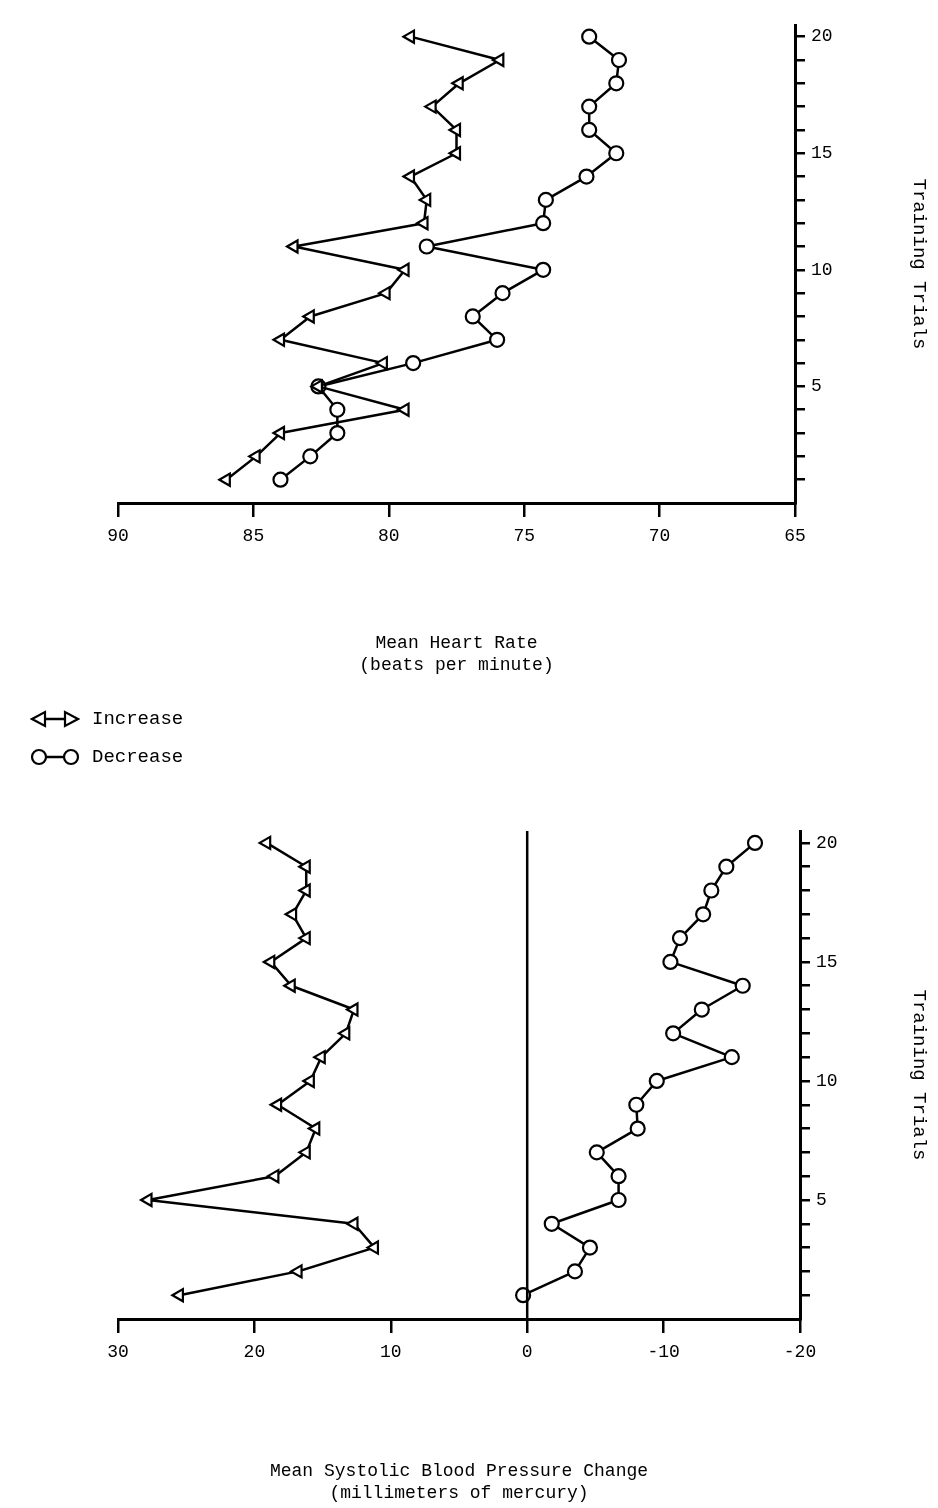 This screenshot has width=938, height=1508. Describe the element at coordinates (800, 1351) in the screenshot. I see `x-tick-label: -20` at that location.